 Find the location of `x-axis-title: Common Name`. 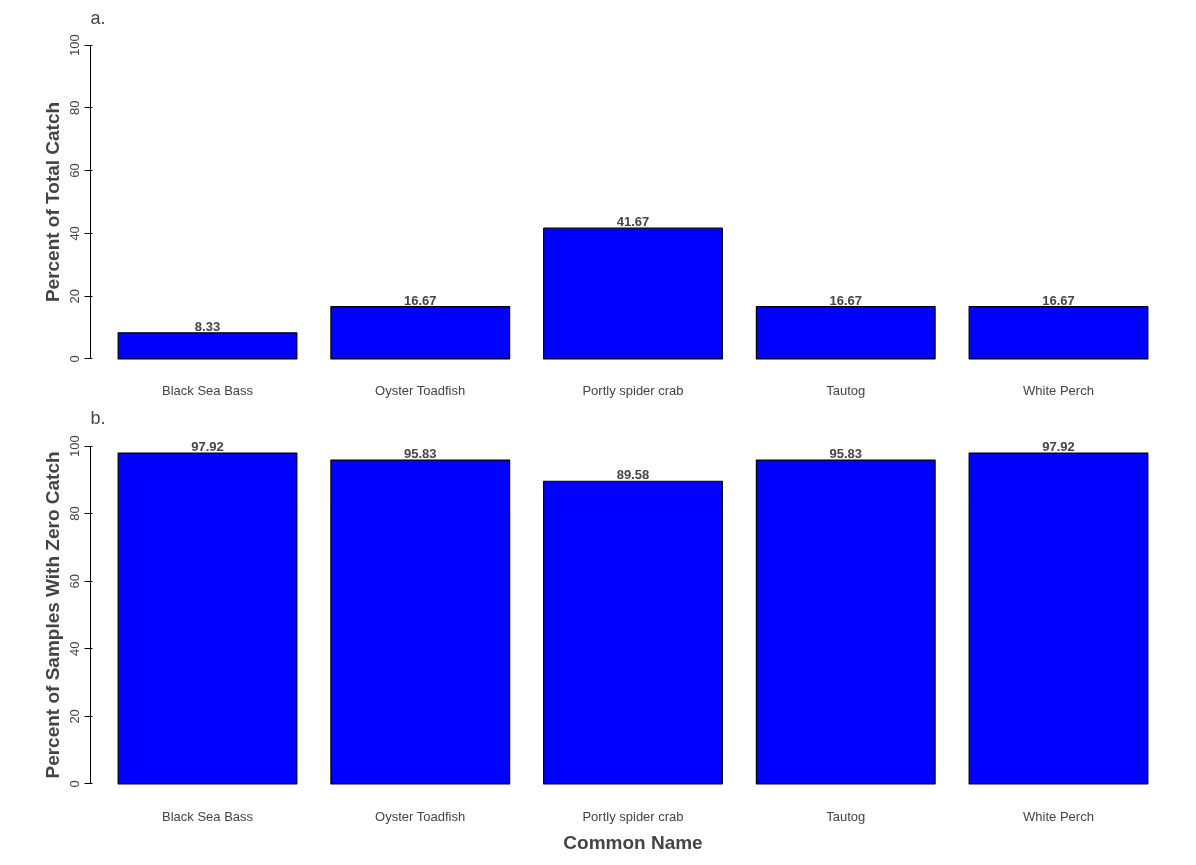

x-axis-title: Common Name is located at coordinates (633, 842).